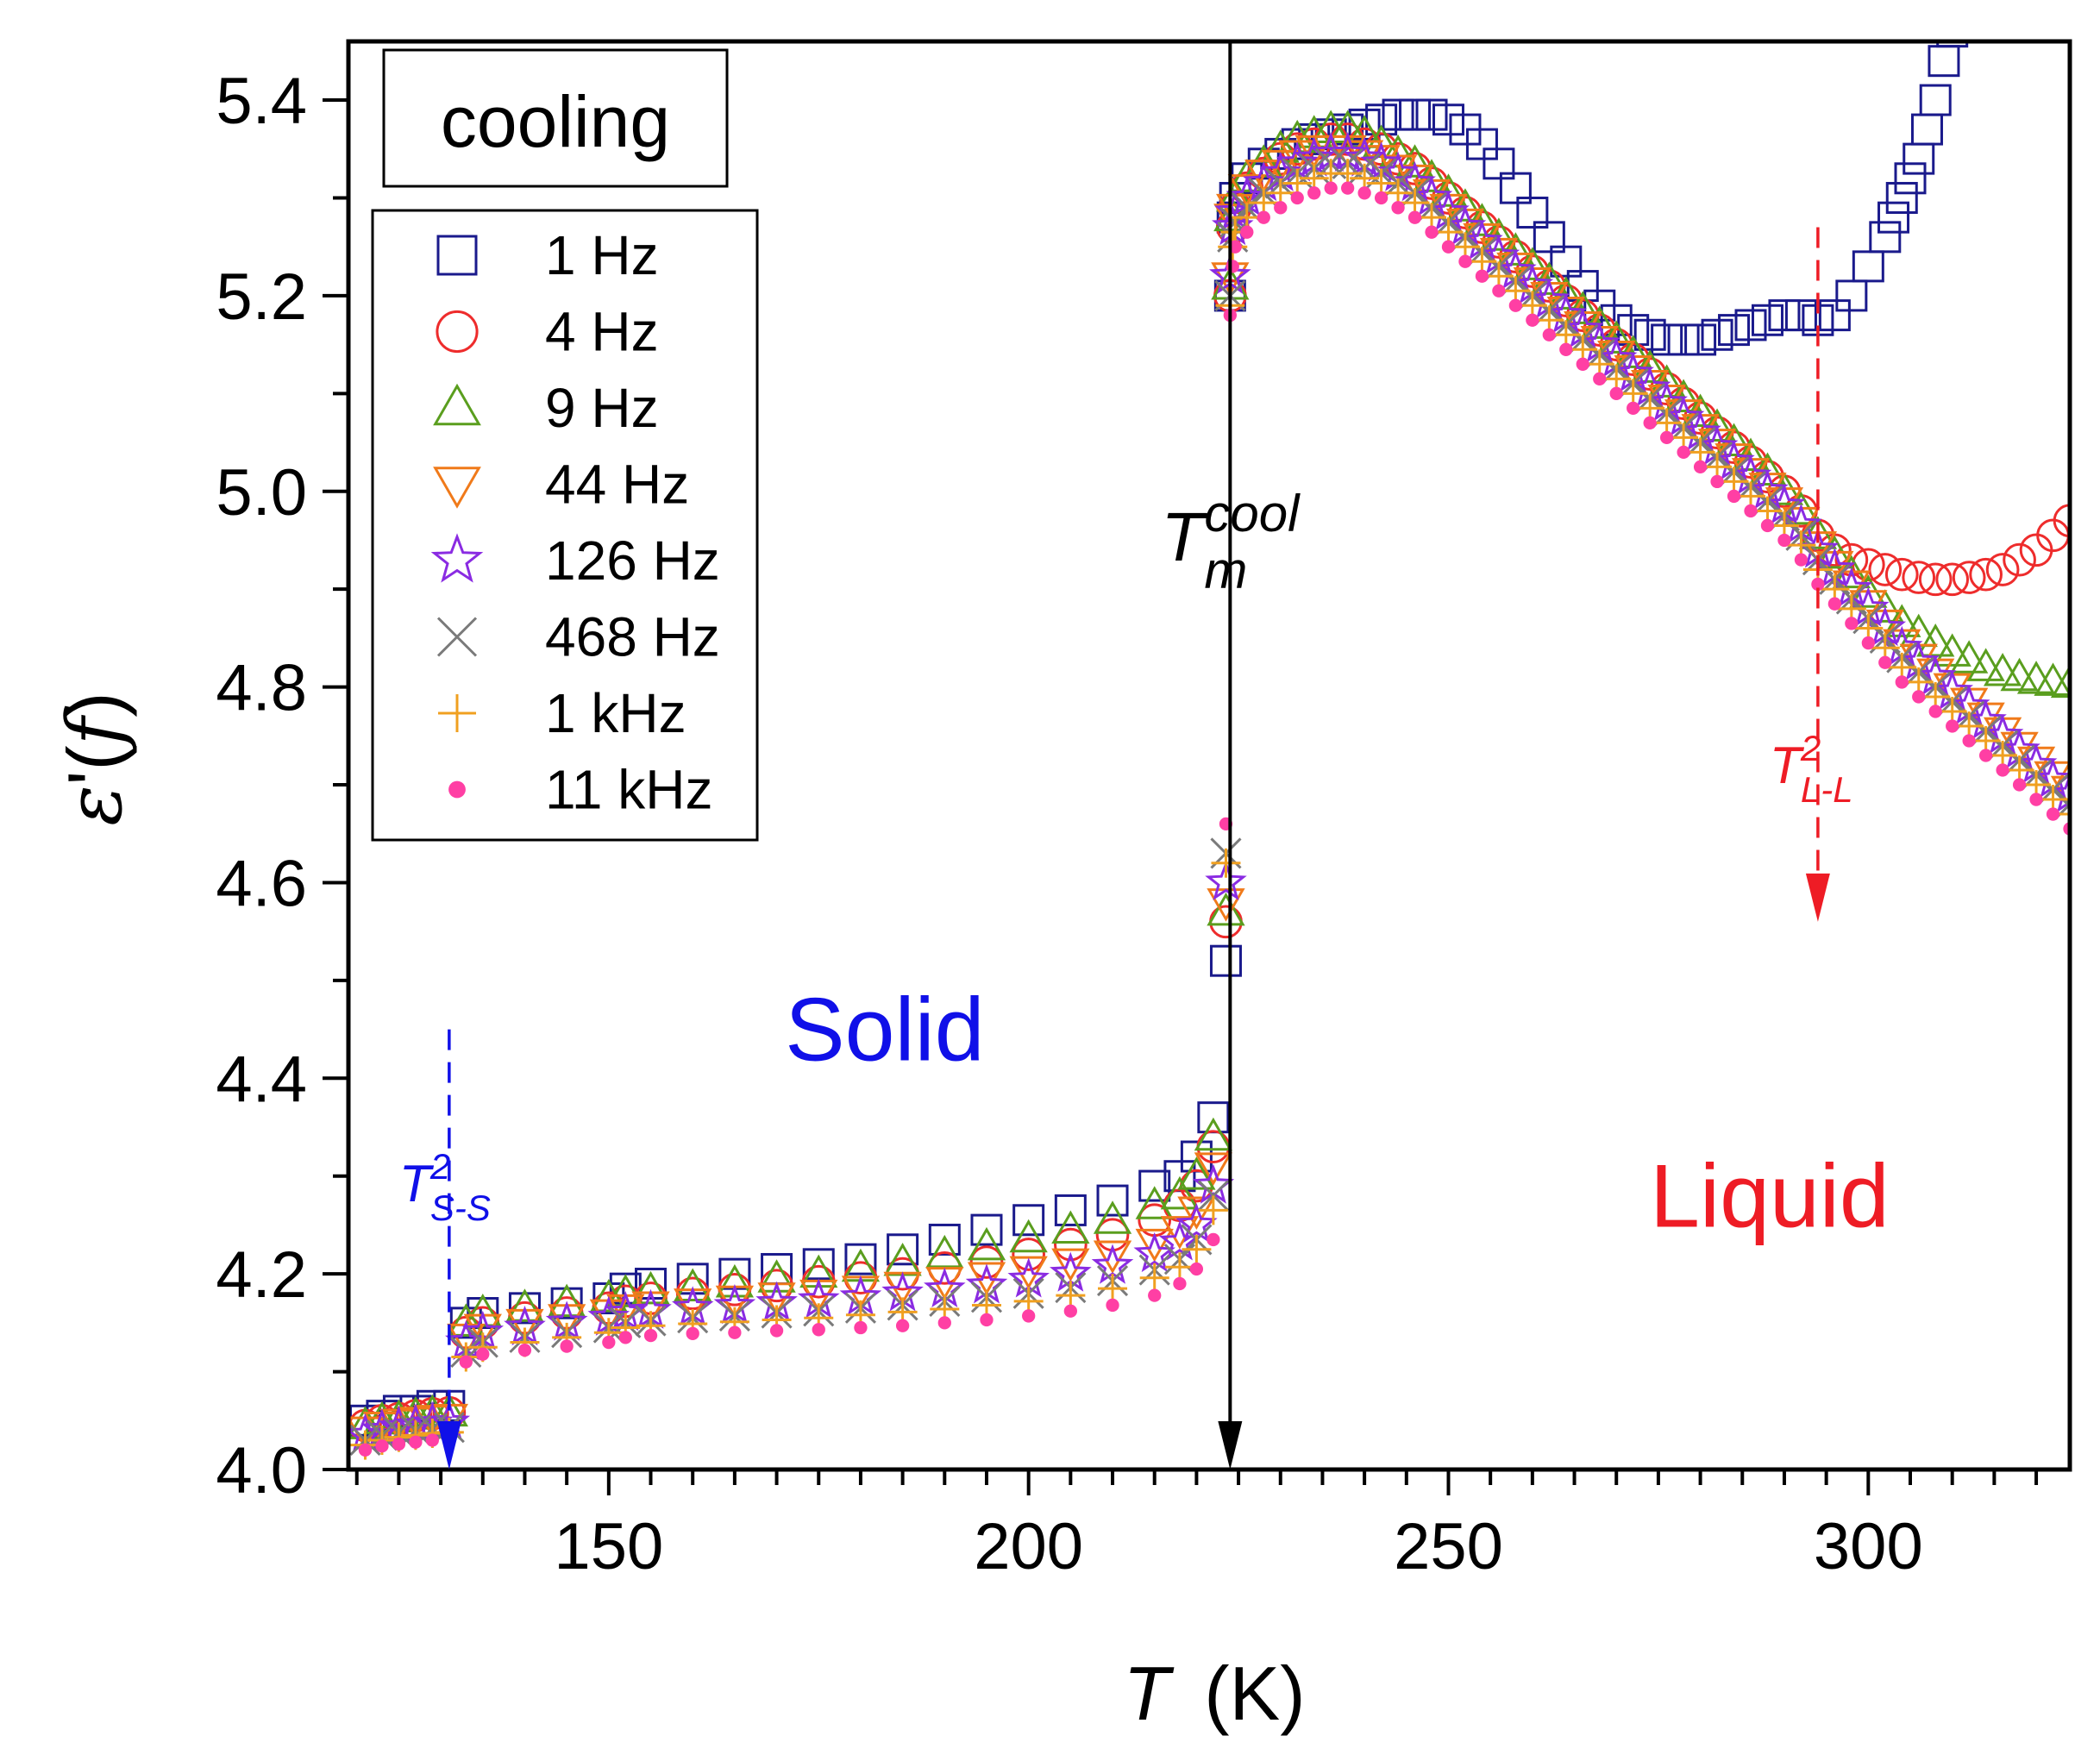  I want to click on liquid-region-label: Liquid, so click(1770, 1196).